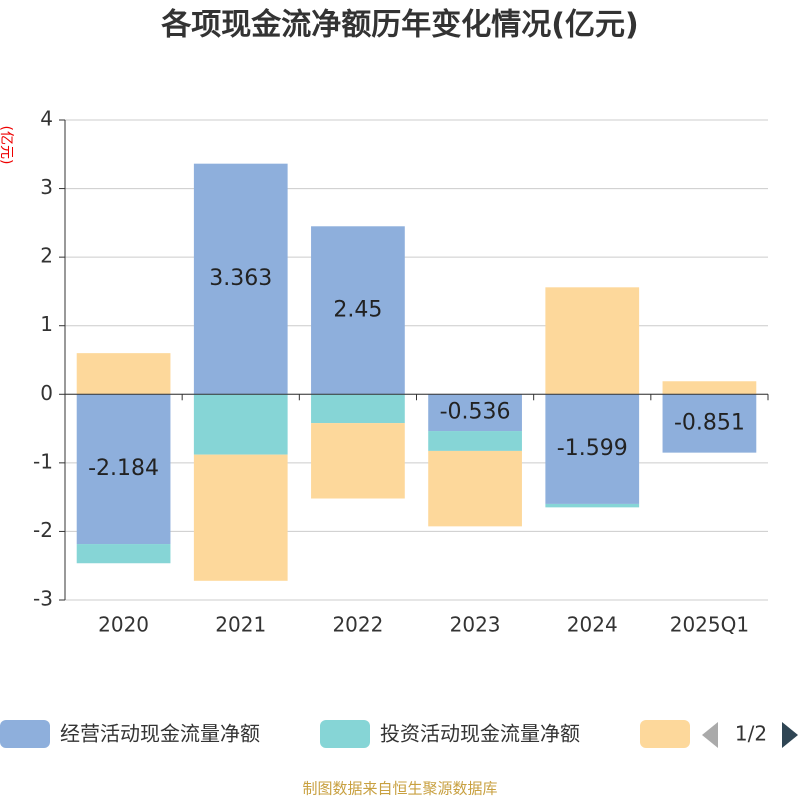  What do you see at coordinates (123, 625) in the screenshot?
I see `x-tick-label: 2020` at bounding box center [123, 625].